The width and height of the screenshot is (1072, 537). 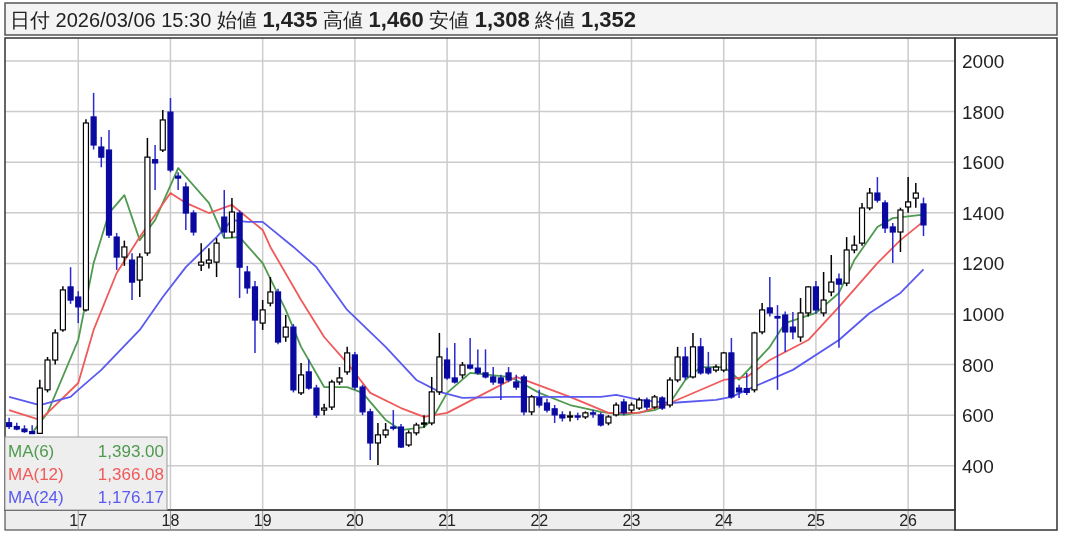 What do you see at coordinates (447, 520) in the screenshot?
I see `x-tick-label: 21` at bounding box center [447, 520].